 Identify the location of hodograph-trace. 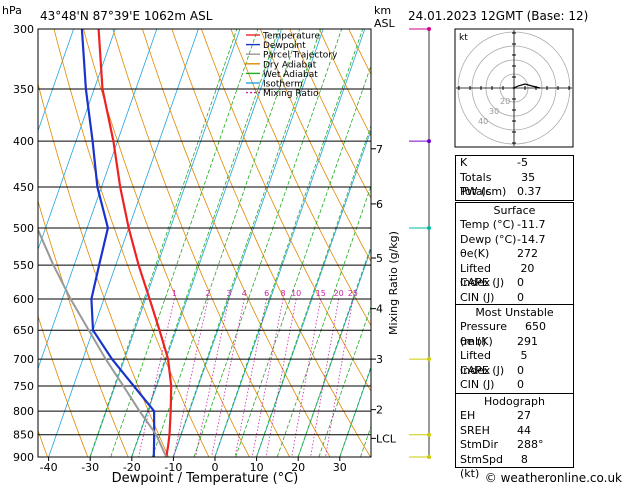
(527, 86).